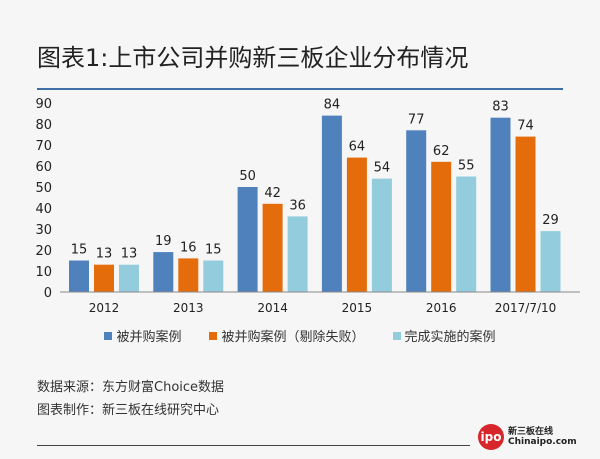 The image size is (600, 459). What do you see at coordinates (43, 167) in the screenshot?
I see `y-tick-label: 60` at bounding box center [43, 167].